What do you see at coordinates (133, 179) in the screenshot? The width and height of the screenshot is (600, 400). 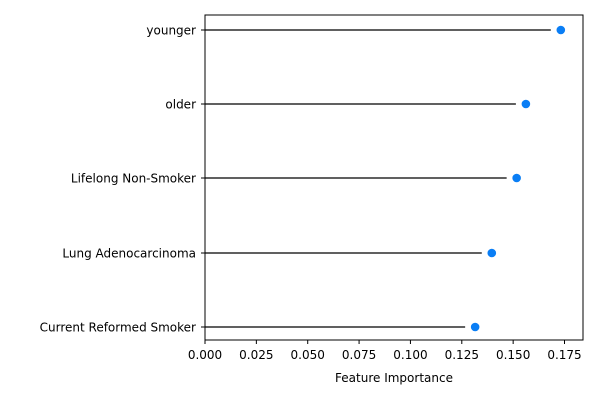 I see `y-tick-label: Lifelong Non-Smoker` at bounding box center [133, 179].